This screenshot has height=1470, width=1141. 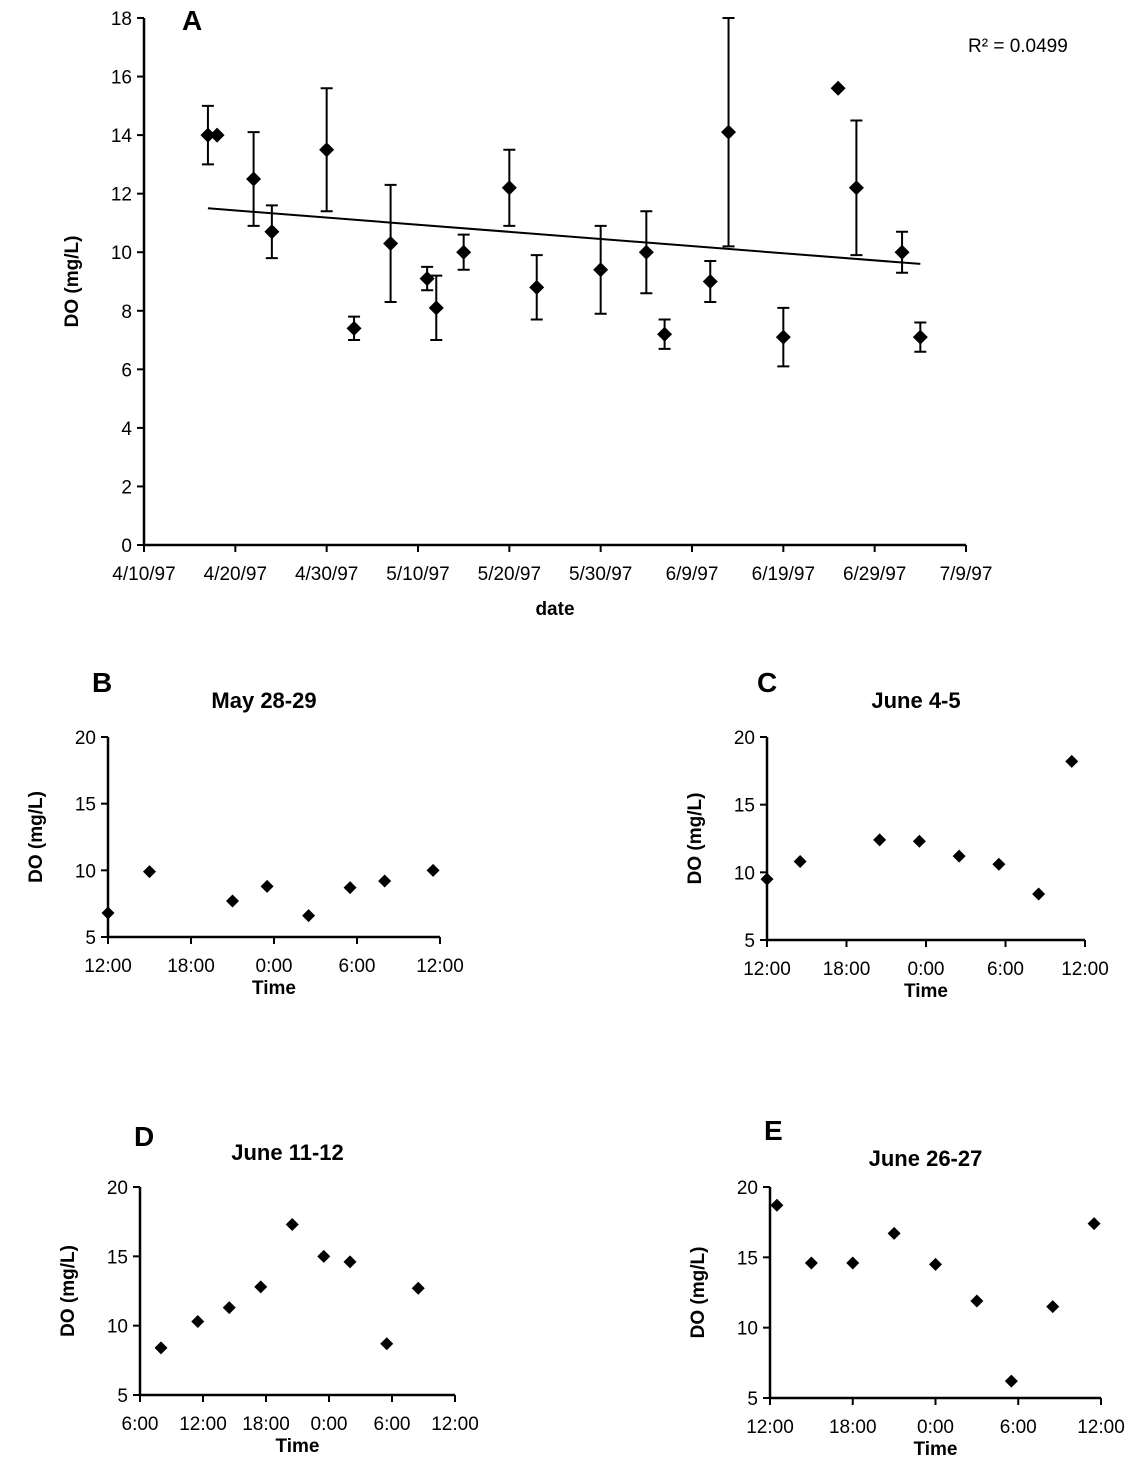 I want to click on panel-label: C, so click(x=767, y=682).